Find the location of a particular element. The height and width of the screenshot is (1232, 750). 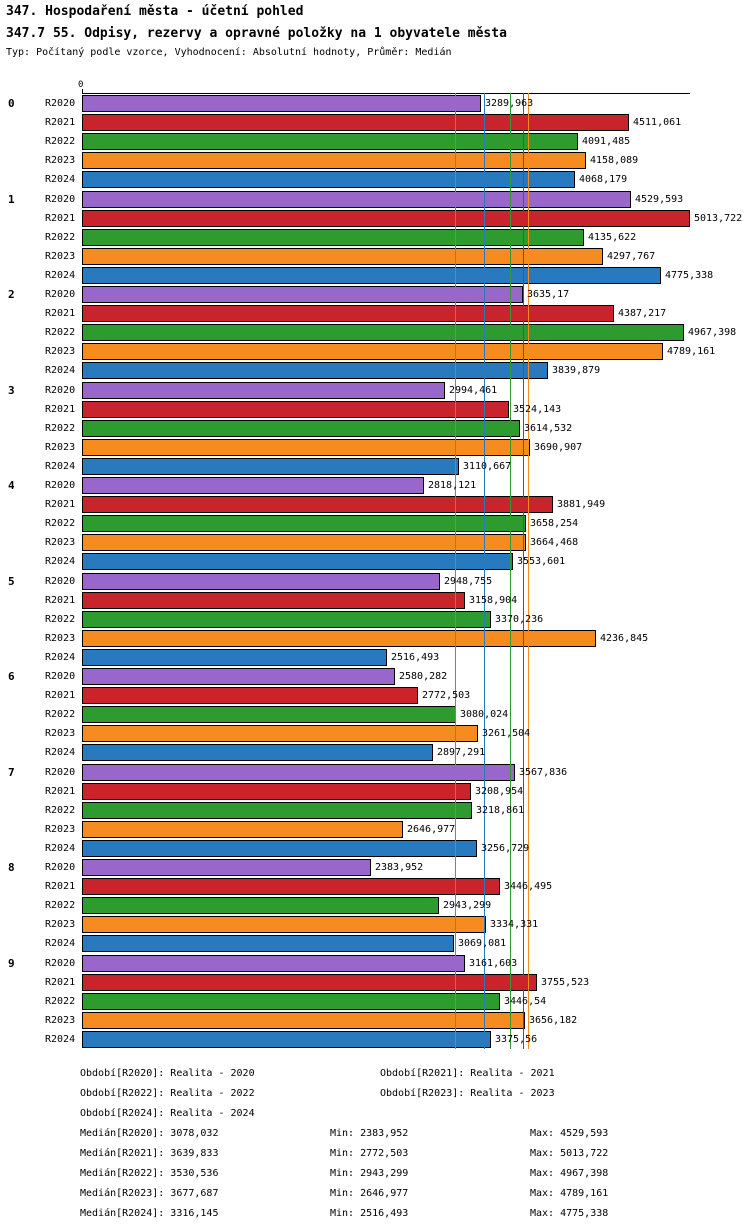

group-label: 0 is located at coordinates (11, 103).